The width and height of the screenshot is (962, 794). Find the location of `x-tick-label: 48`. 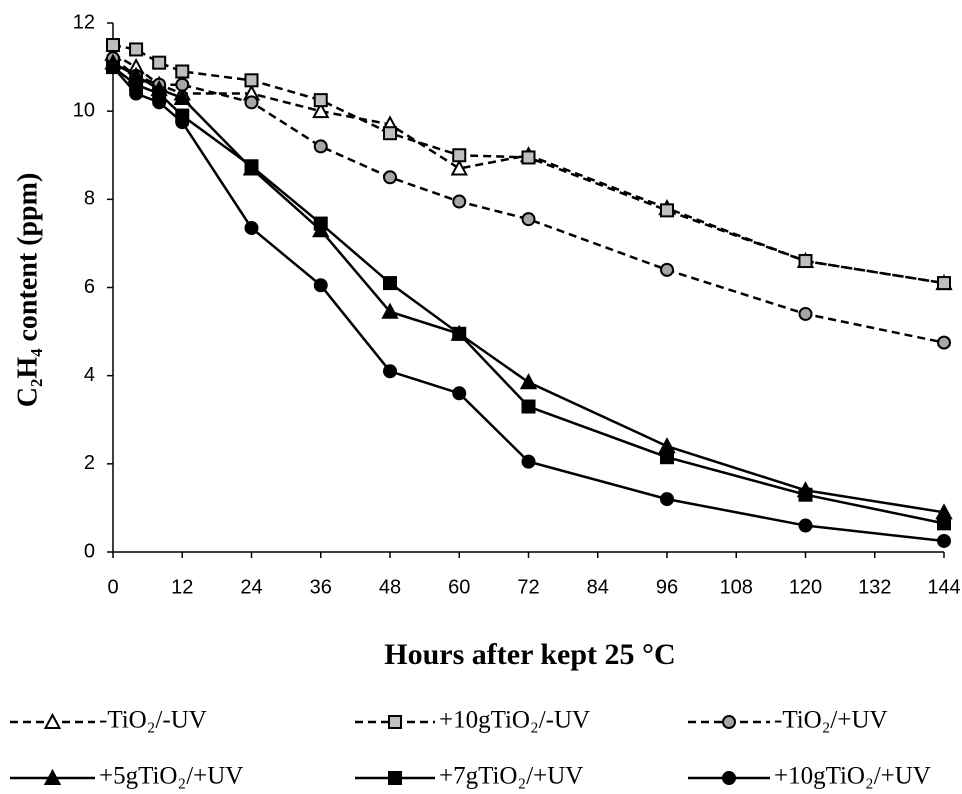

x-tick-label: 48 is located at coordinates (390, 587).